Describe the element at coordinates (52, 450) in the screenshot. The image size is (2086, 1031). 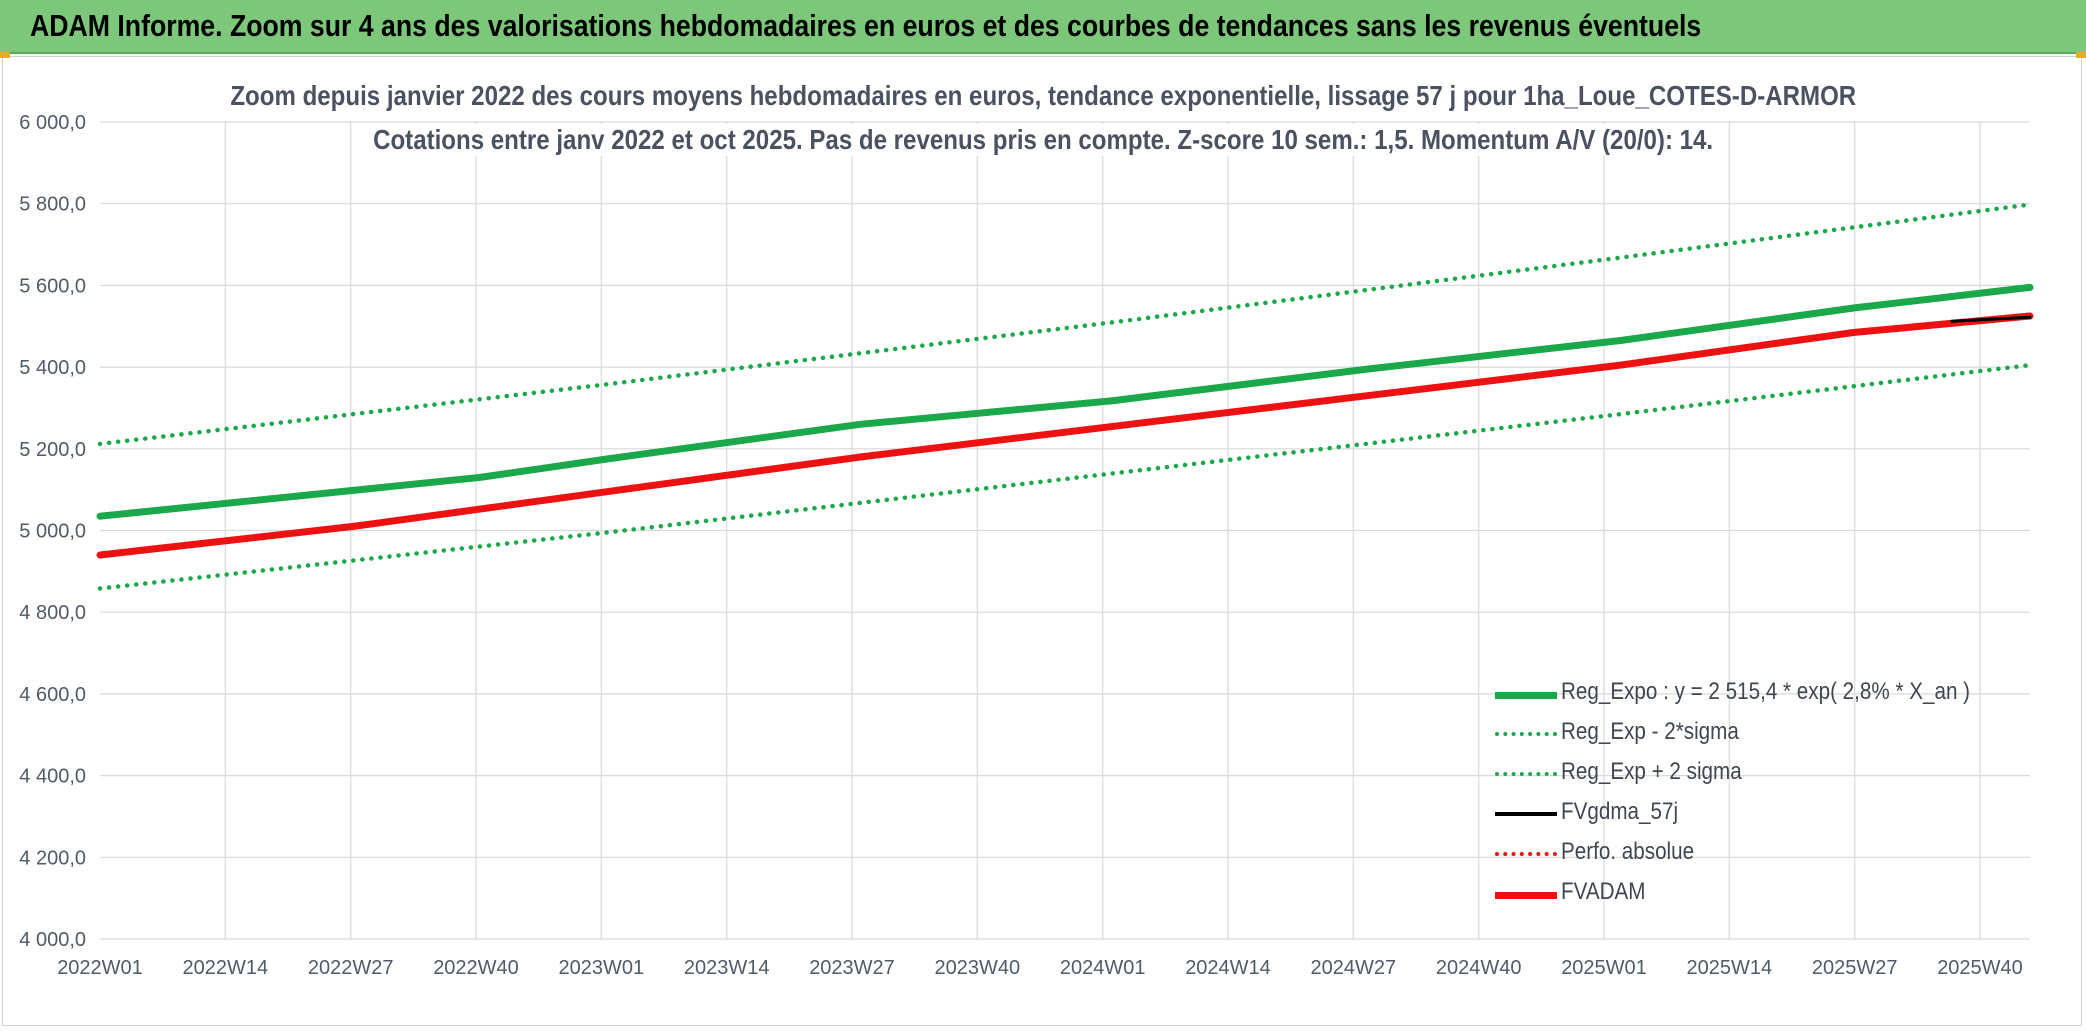
I see `y-tick-label: 5 200,0` at that location.